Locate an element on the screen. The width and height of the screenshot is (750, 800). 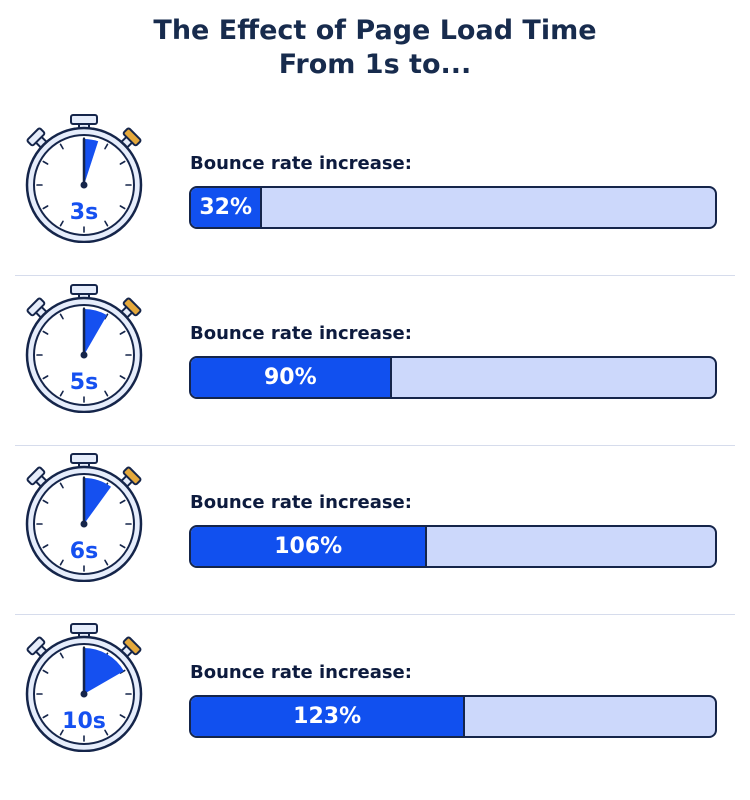
bar-fill: 106% is located at coordinates (309, 546).